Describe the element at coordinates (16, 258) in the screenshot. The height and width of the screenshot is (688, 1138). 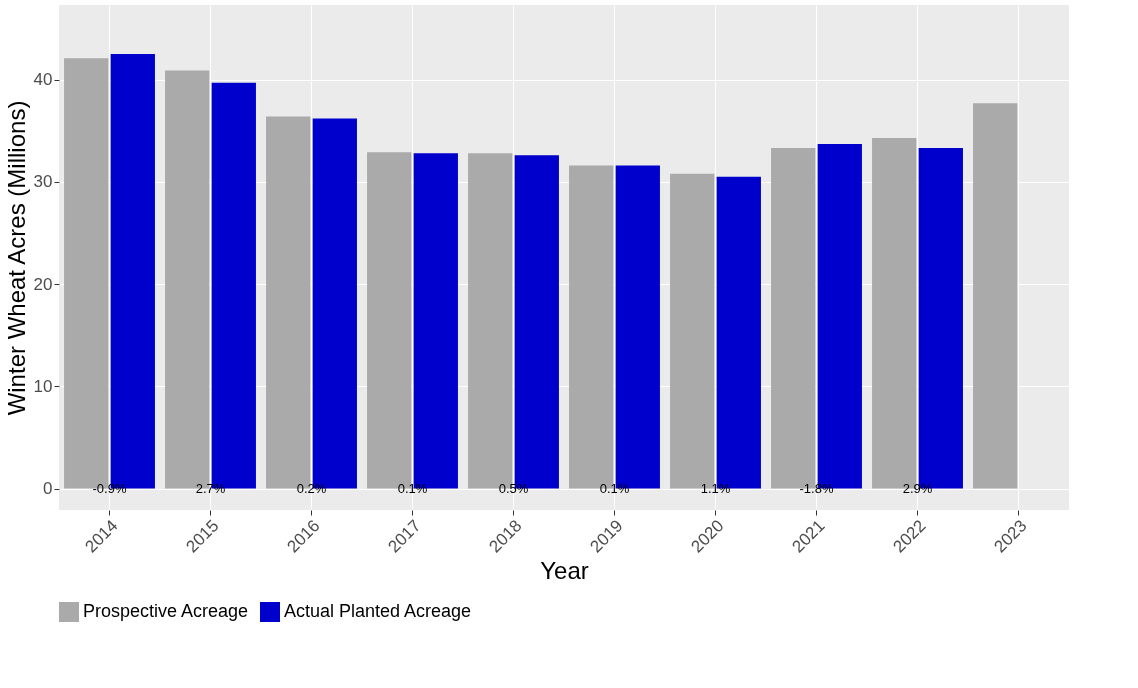
I see `y-axis-title: Winter Wheat Acres (Millions)` at that location.